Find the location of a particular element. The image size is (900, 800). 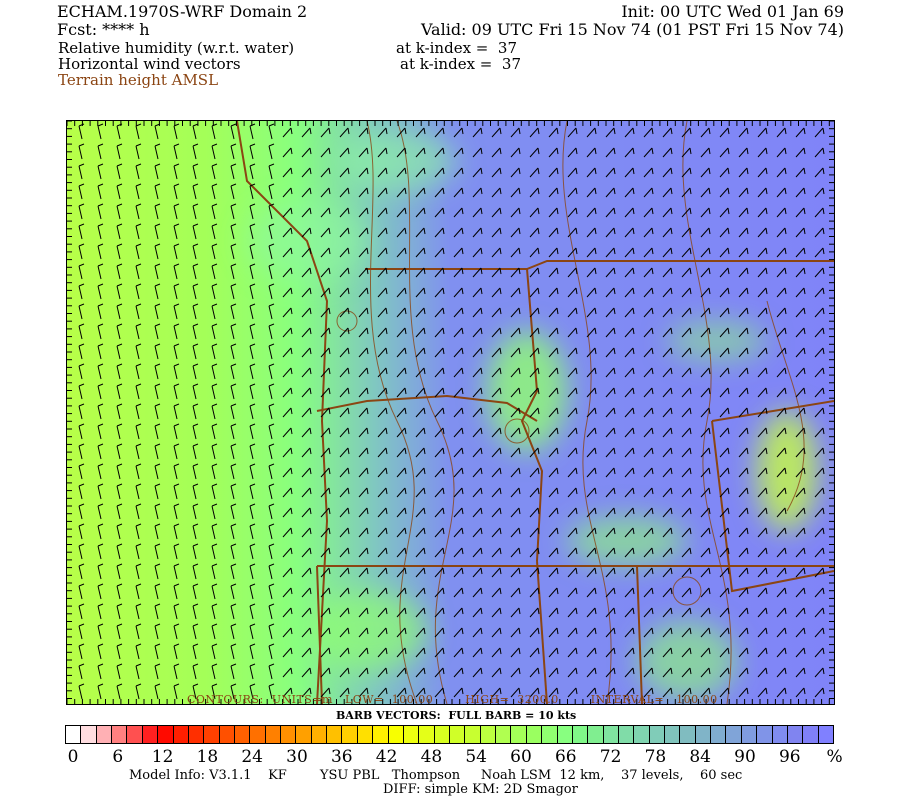

colorbar-label: 90 is located at coordinates (745, 757).